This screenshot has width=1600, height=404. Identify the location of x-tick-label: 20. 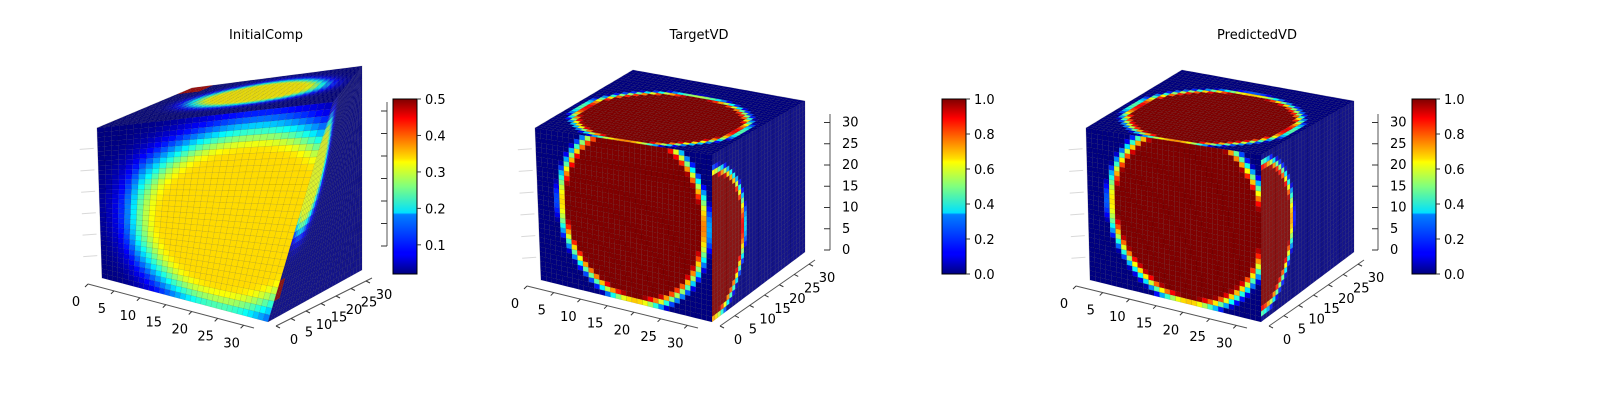
(179, 330).